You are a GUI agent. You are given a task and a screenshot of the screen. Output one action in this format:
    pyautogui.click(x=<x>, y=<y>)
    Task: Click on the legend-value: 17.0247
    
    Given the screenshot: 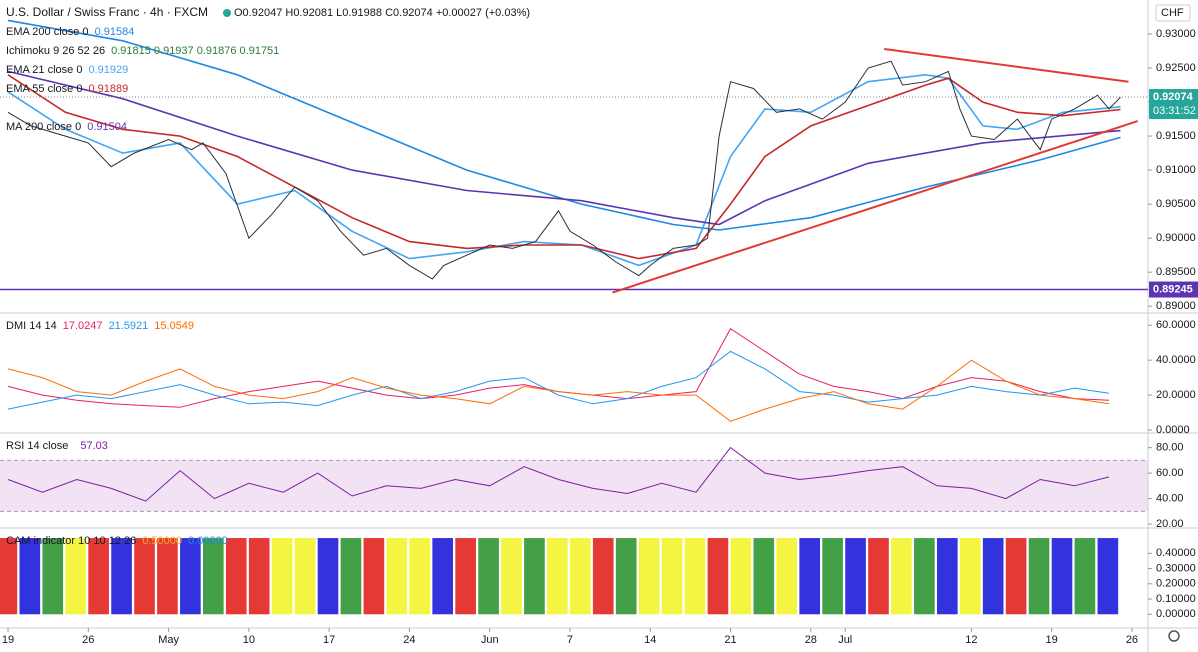 What is the action you would take?
    pyautogui.click(x=83, y=326)
    